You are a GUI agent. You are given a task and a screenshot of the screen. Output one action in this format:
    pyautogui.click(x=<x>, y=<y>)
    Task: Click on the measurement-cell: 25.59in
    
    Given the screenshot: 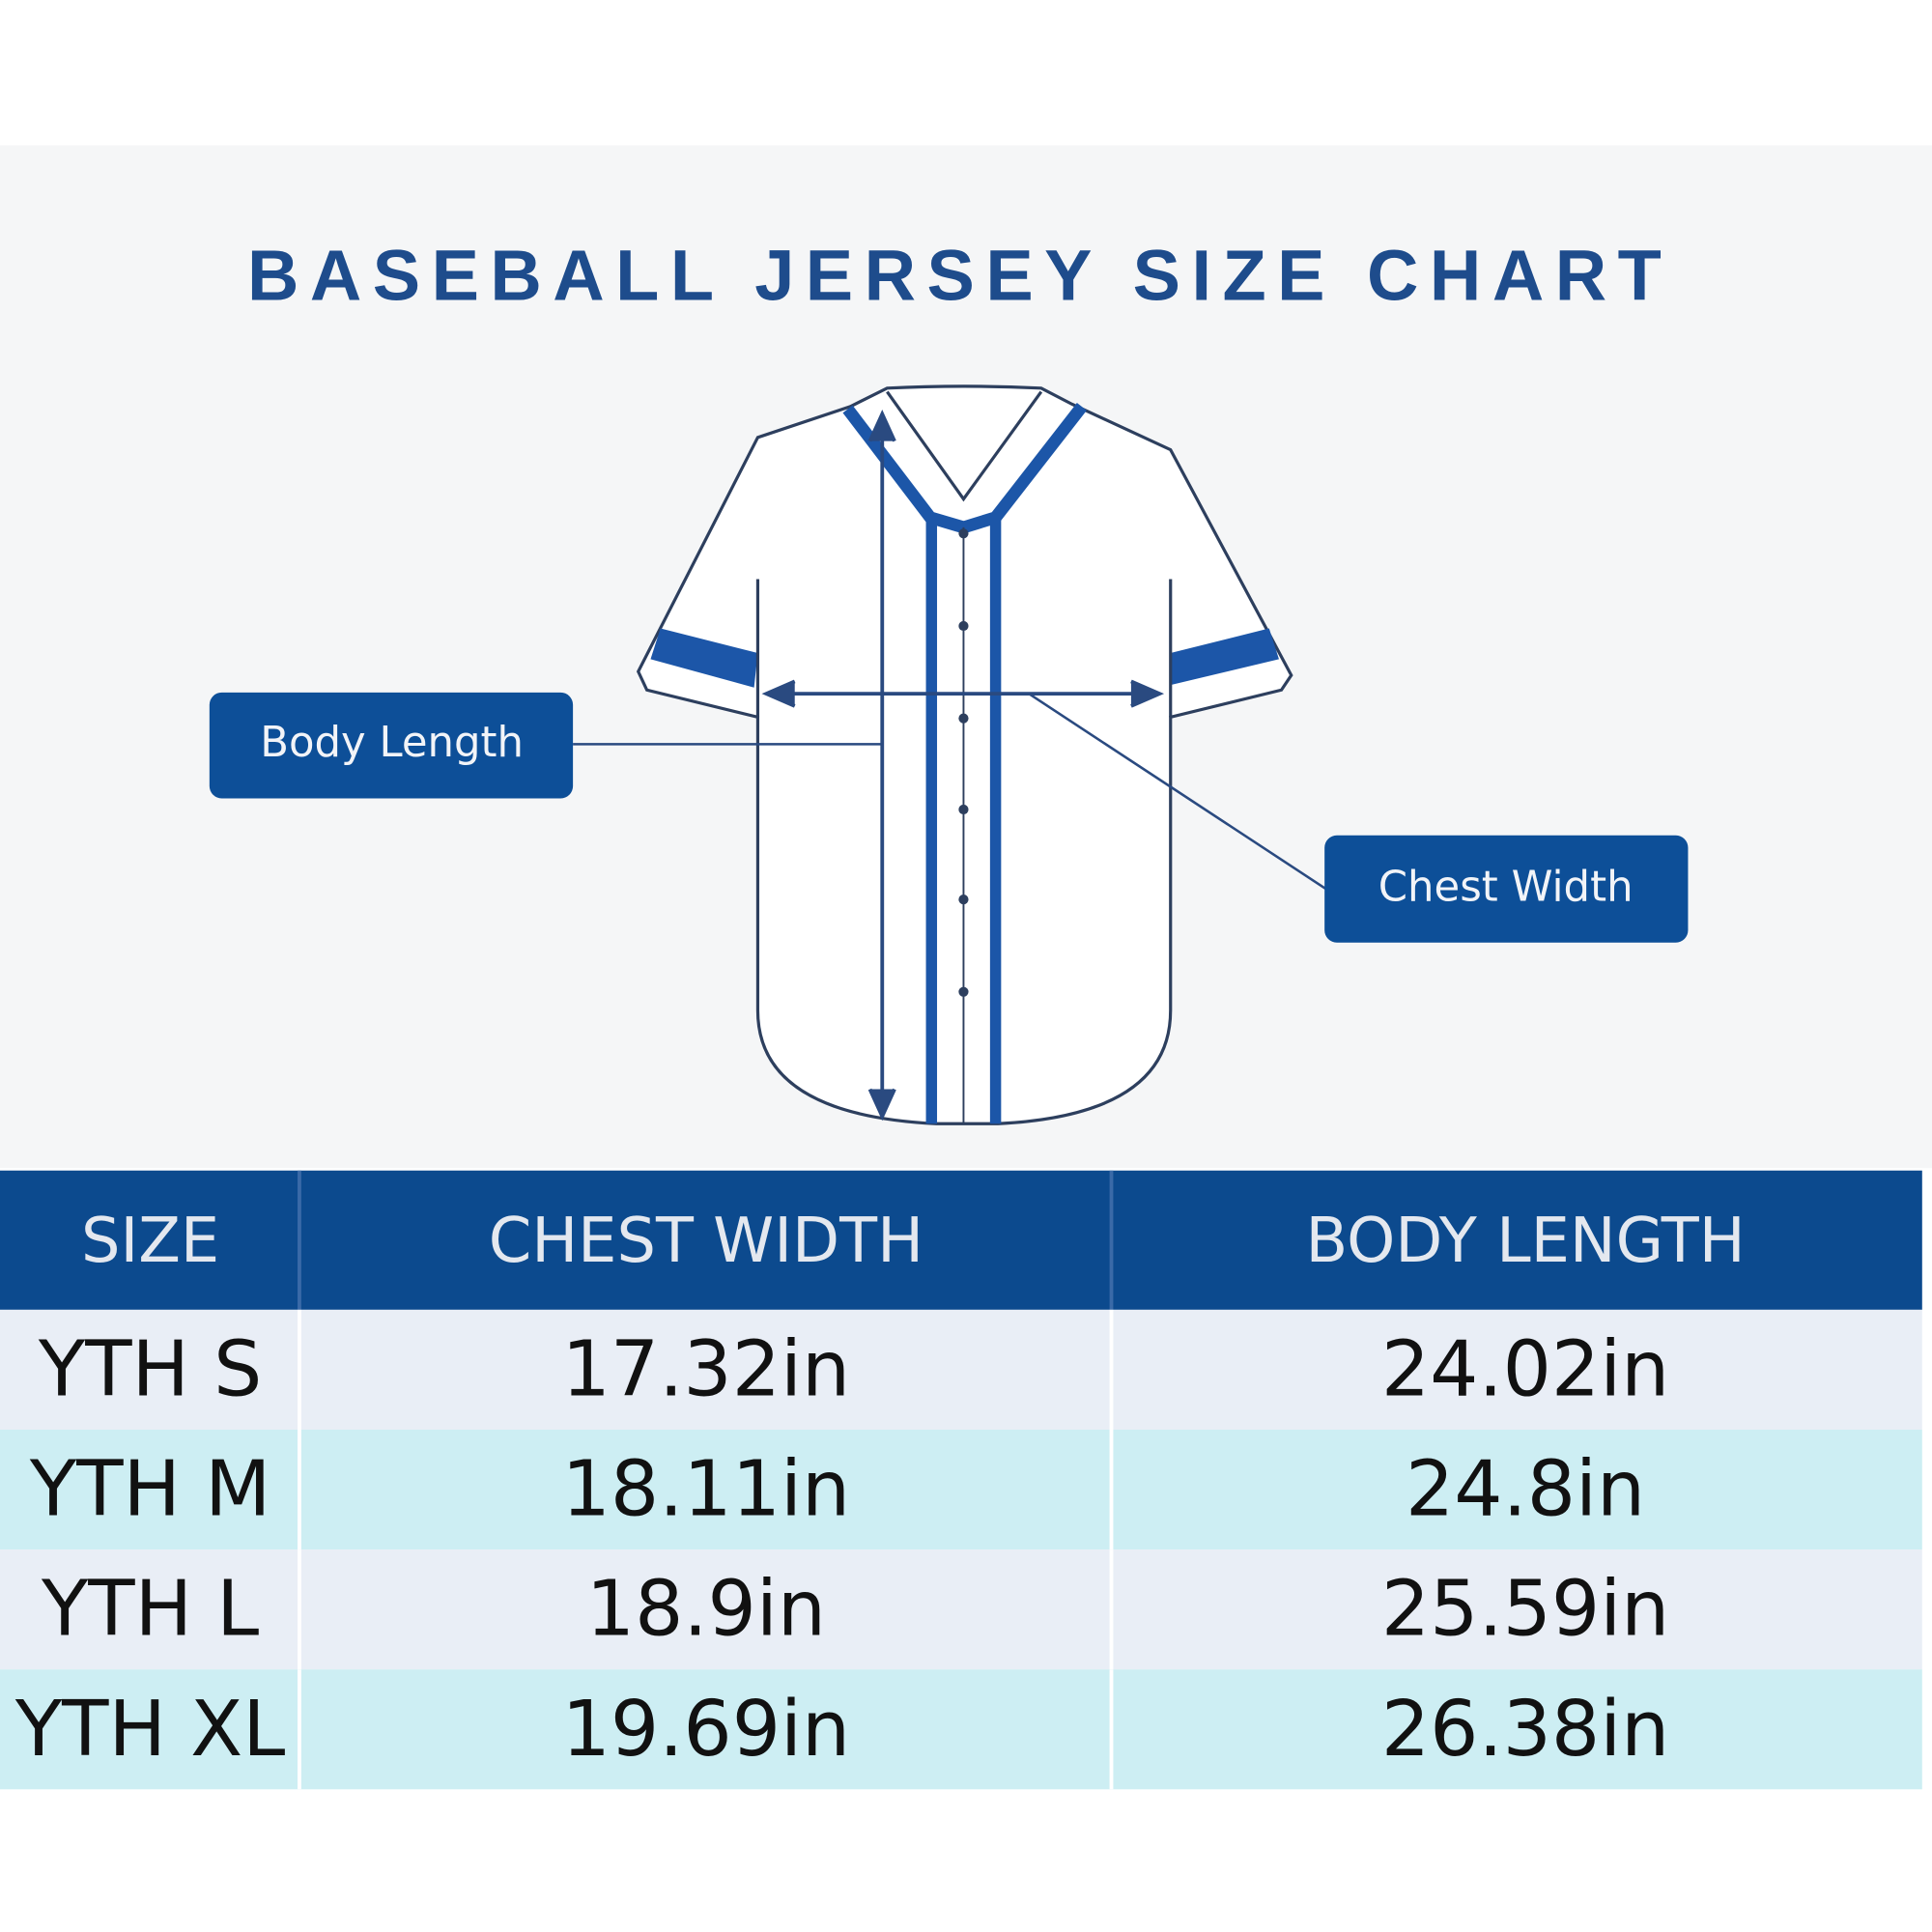 What is the action you would take?
    pyautogui.click(x=1525, y=1609)
    